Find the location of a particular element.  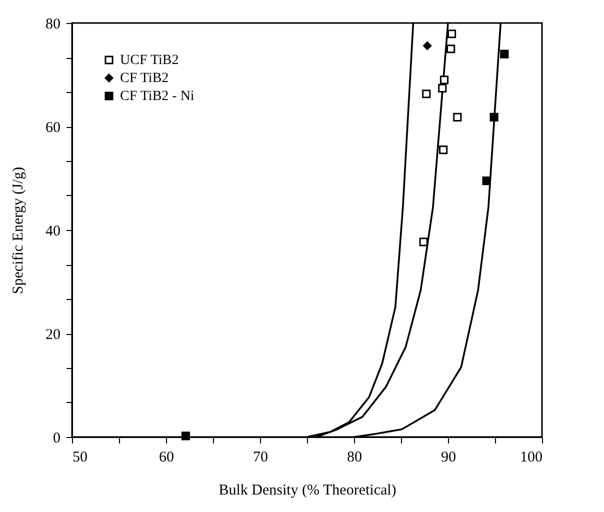

x-tick-label: 70 is located at coordinates (260, 458).